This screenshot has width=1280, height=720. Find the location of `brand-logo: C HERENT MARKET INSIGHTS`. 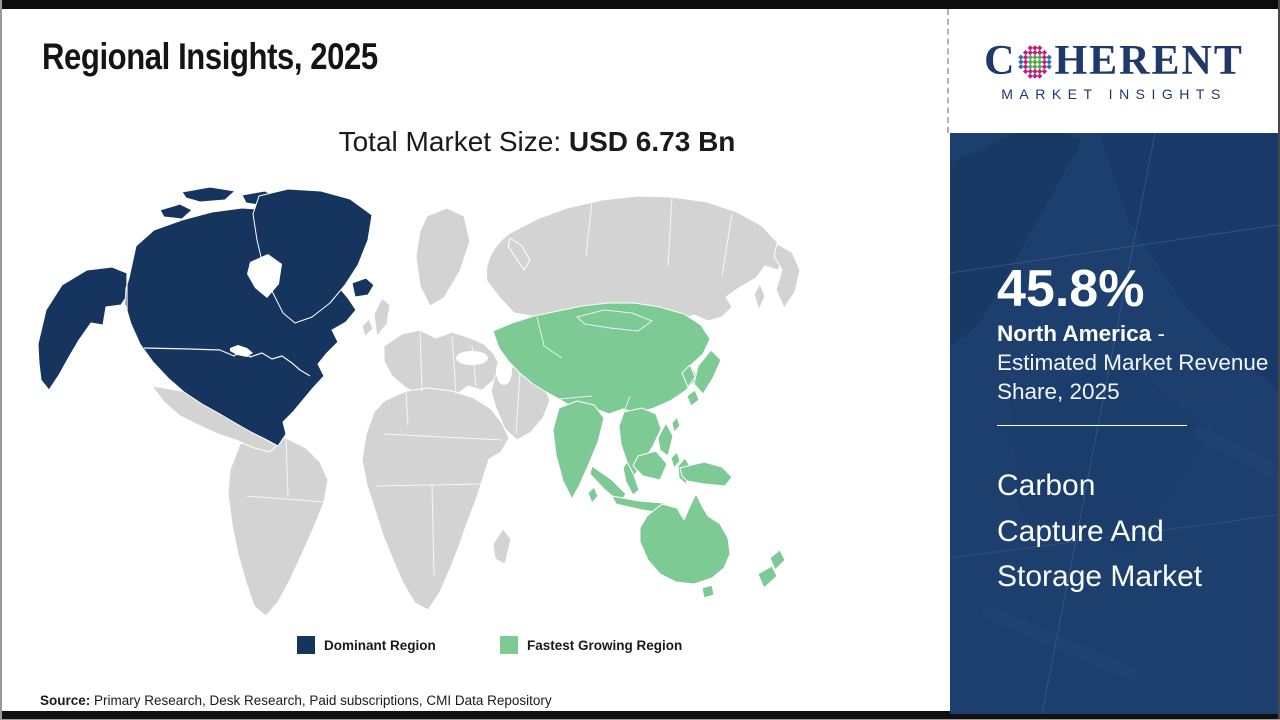

brand-logo: C HERENT MARKET INSIGHTS is located at coordinates (1114, 71).